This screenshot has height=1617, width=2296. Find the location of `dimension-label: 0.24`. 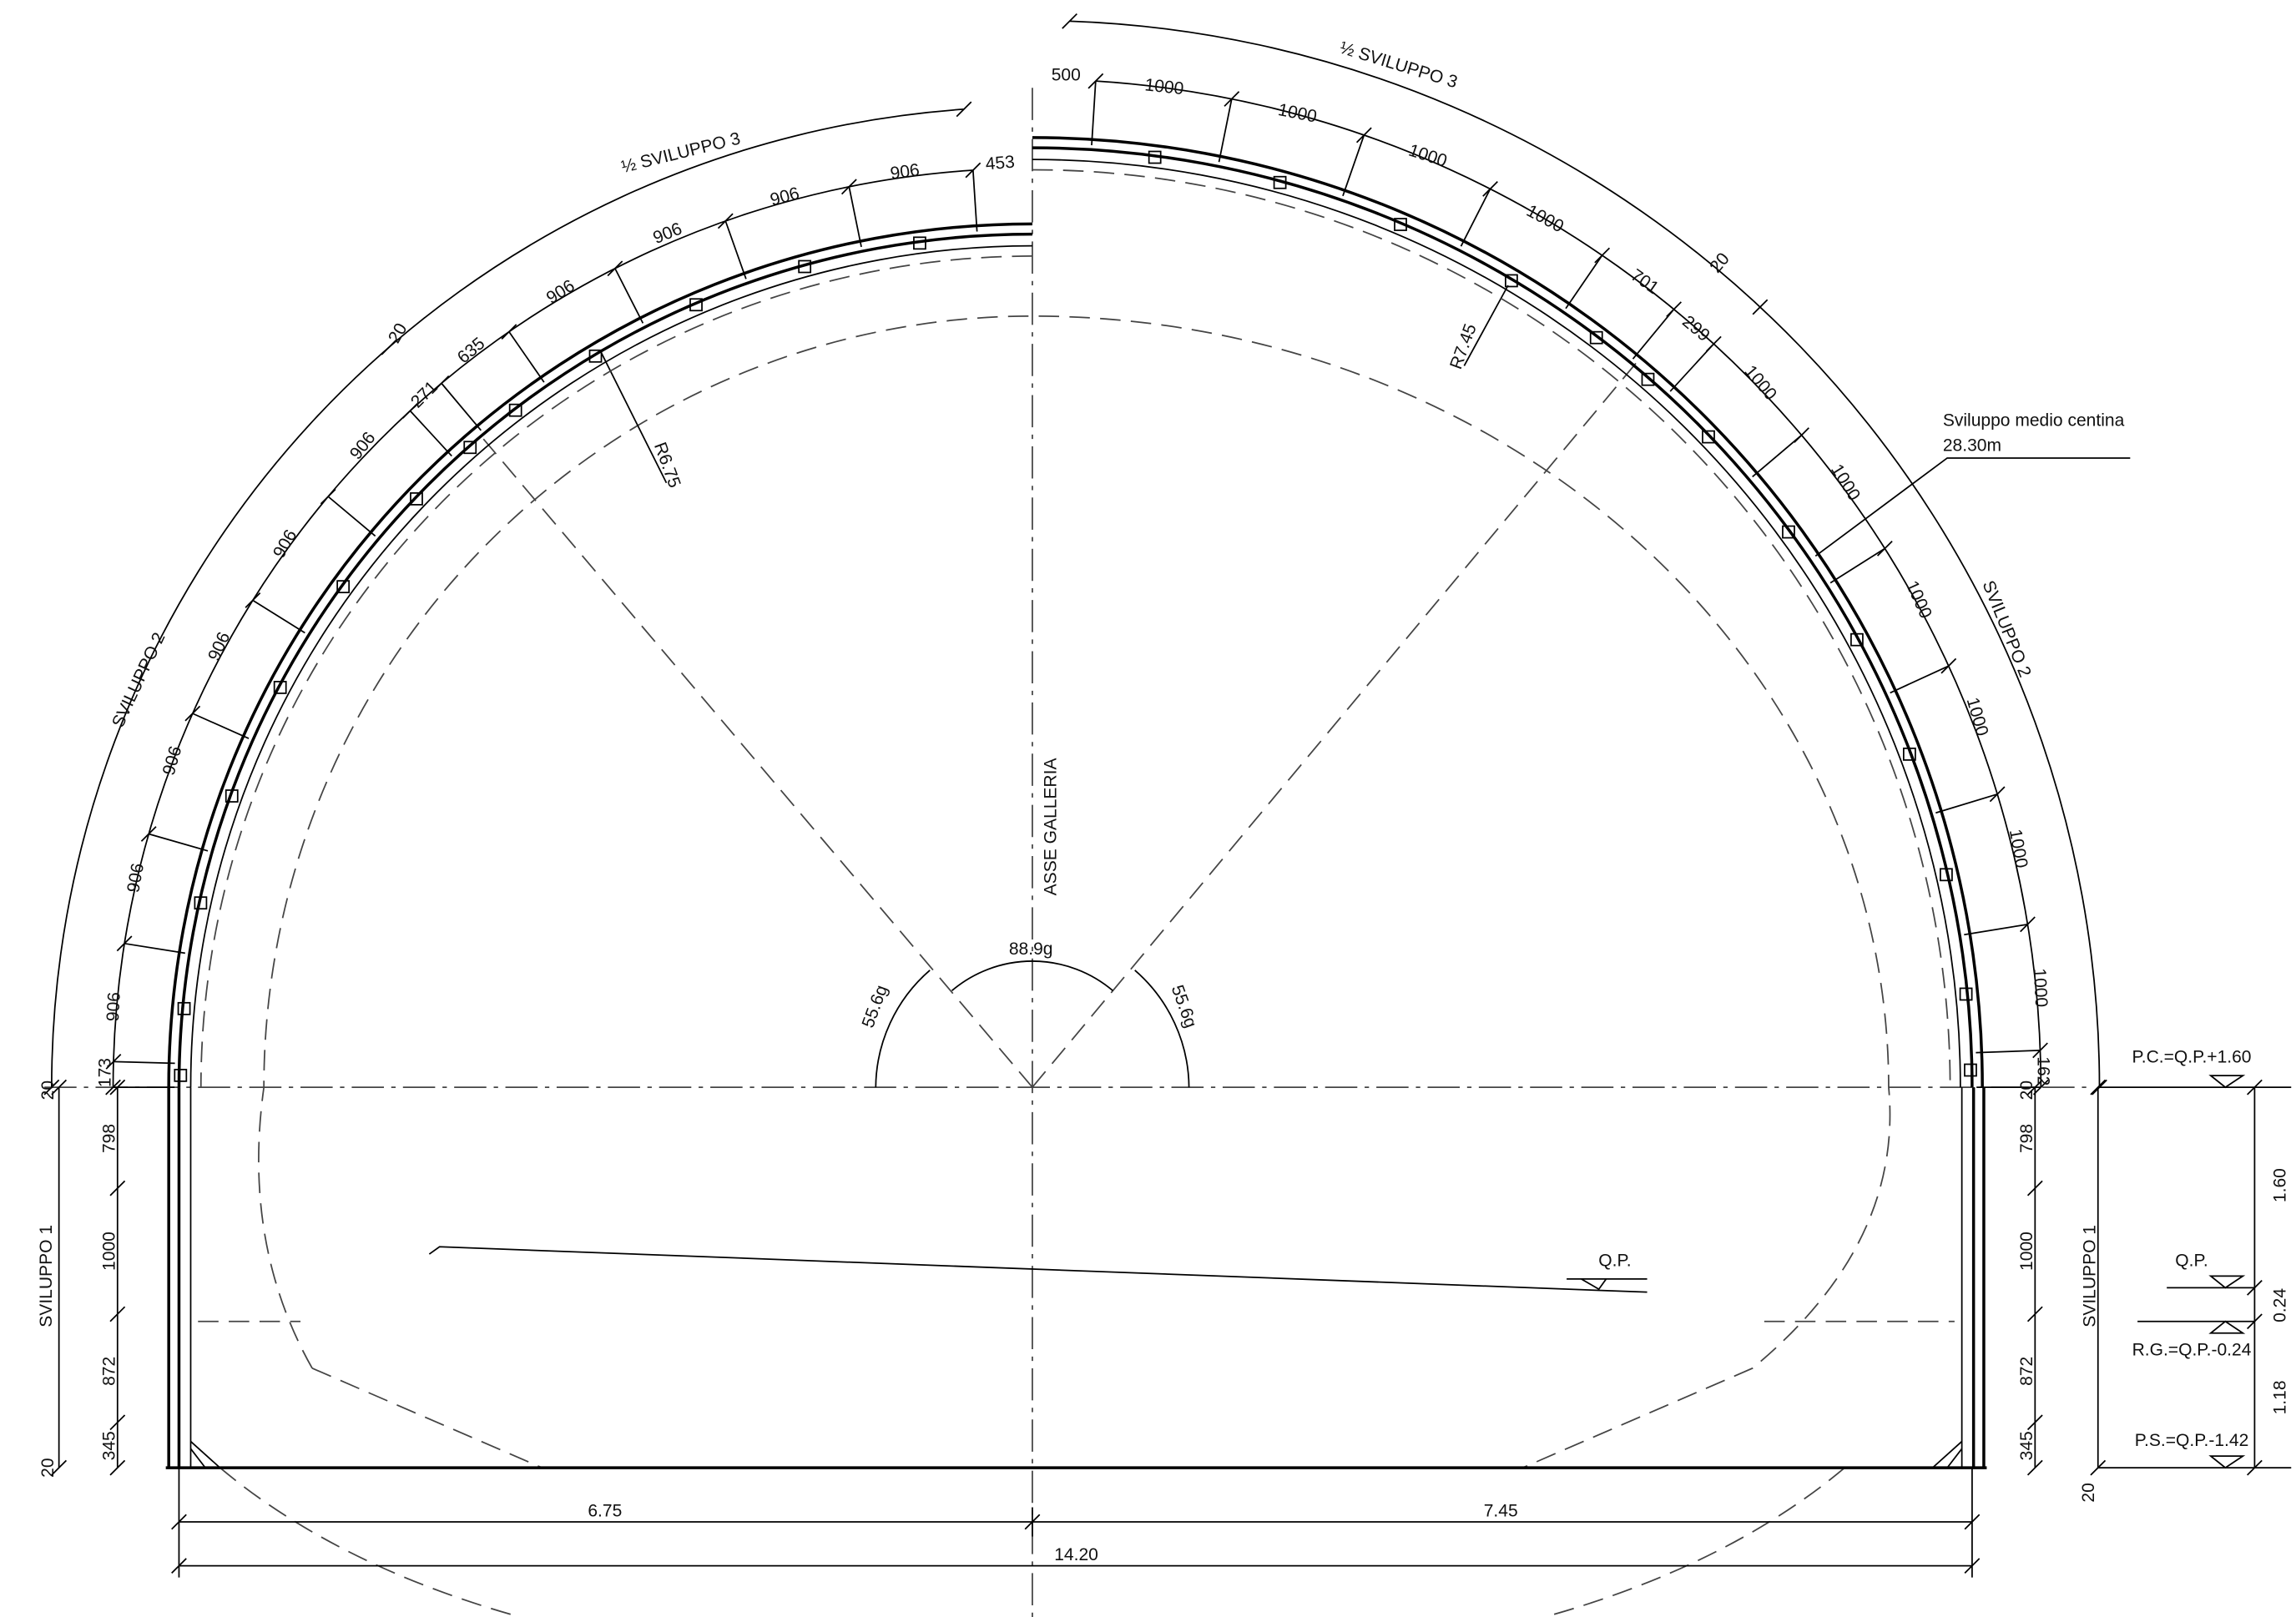

dimension-label: 0.24 is located at coordinates (2280, 1305).